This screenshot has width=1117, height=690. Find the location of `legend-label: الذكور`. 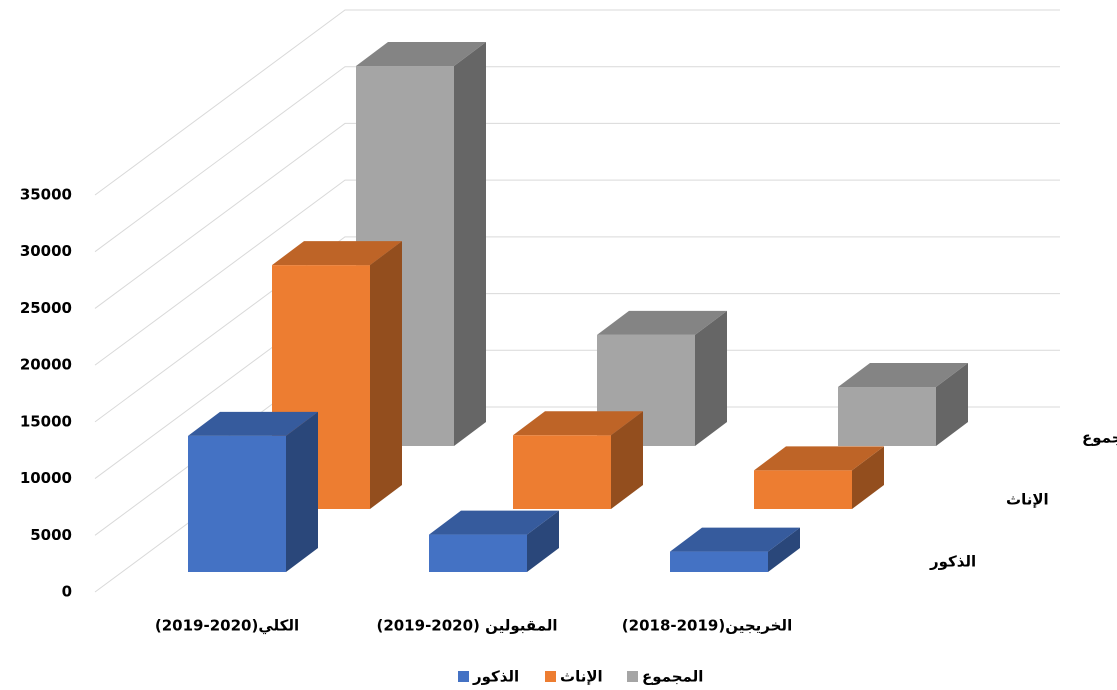

legend-label: الذكور is located at coordinates (495, 677).